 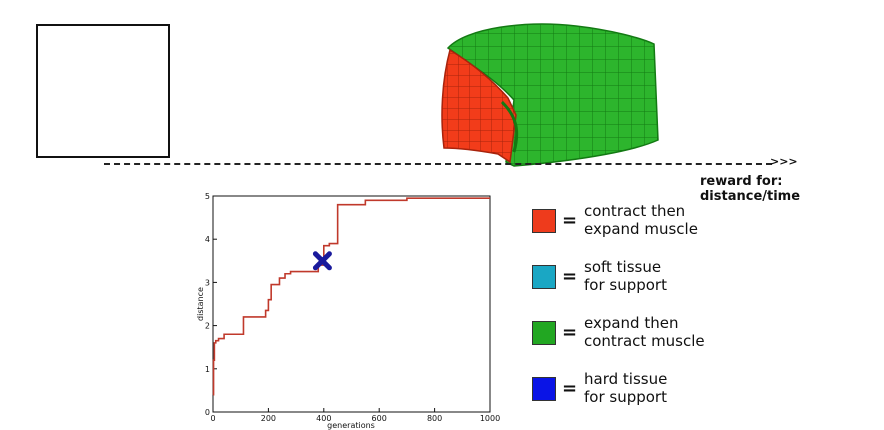 I want to click on start-frame, so click(x=103, y=91).